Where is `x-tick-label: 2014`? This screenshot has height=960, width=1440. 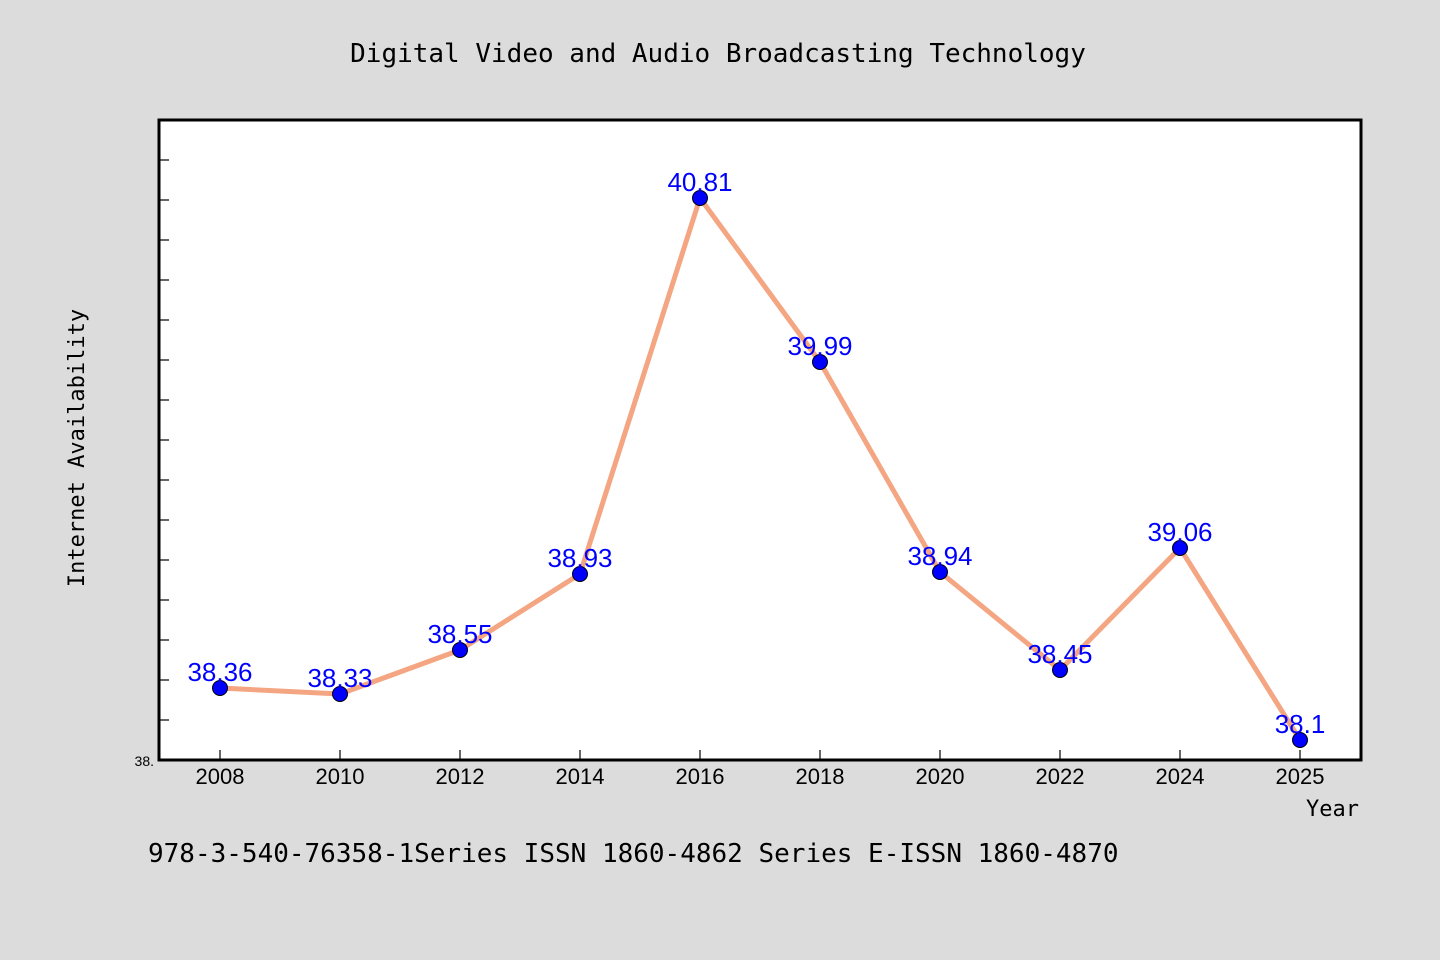 x-tick-label: 2014 is located at coordinates (580, 776).